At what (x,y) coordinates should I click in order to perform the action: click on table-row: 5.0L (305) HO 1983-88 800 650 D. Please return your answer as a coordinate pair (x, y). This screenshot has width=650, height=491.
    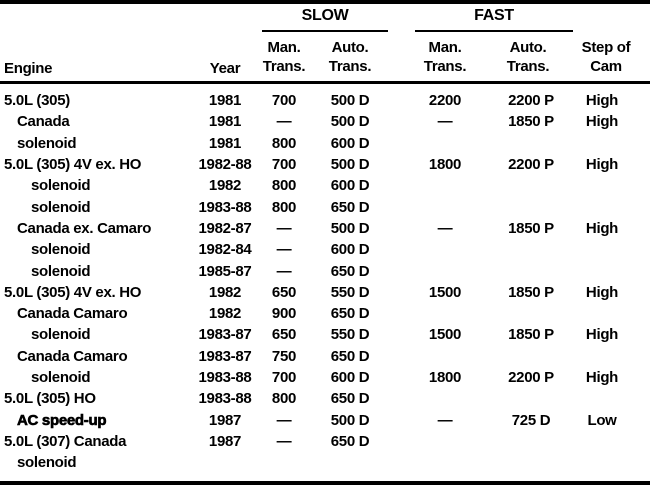
    Looking at the image, I should click on (325, 398).